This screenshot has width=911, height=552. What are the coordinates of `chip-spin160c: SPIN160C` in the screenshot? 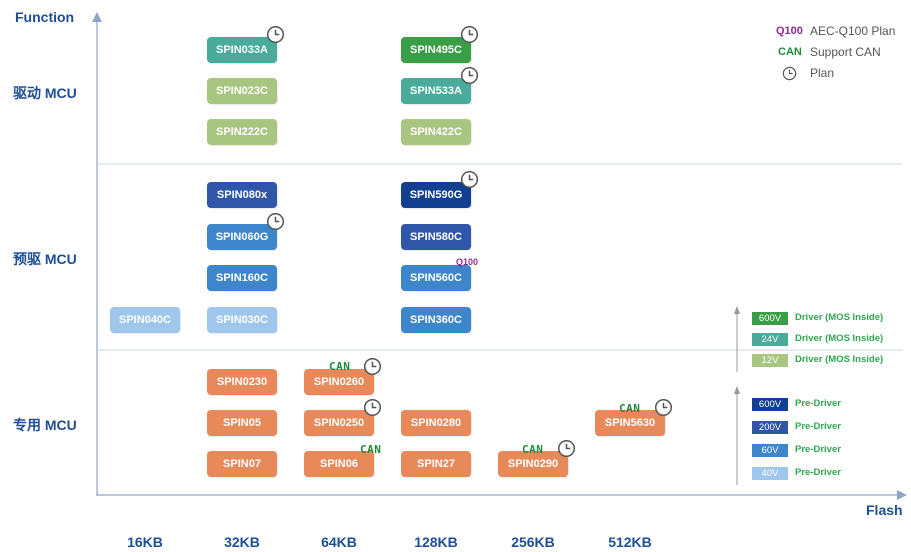 It's located at (242, 278).